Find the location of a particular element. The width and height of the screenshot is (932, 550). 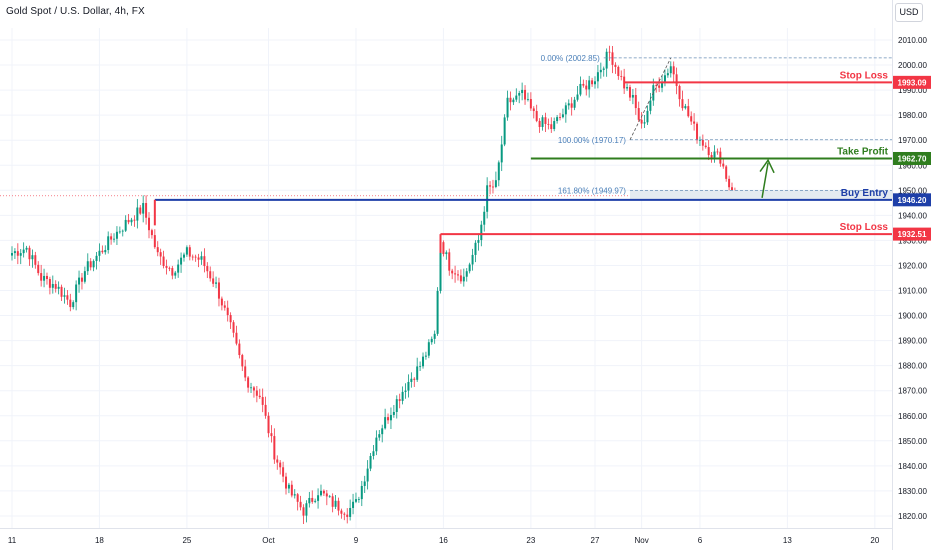

fib-label: 100.00% (1970.17) is located at coordinates (592, 140).